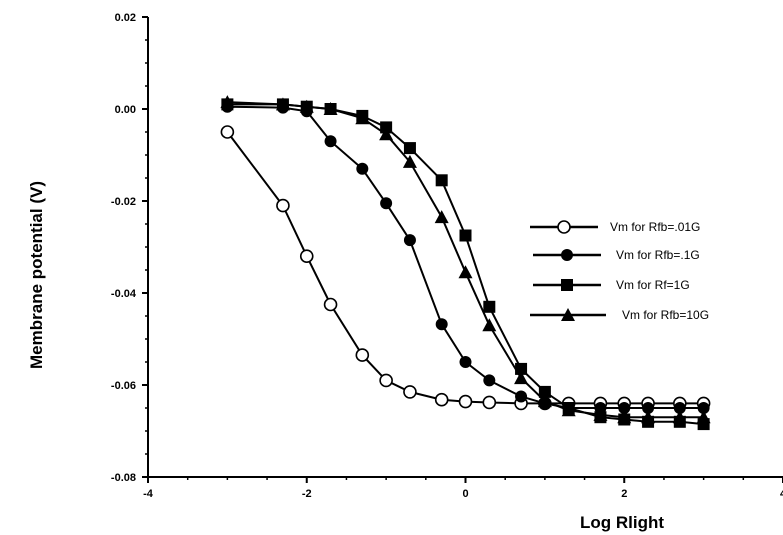  What do you see at coordinates (653, 285) in the screenshot?
I see `legend-label: Vm for Rf=1G` at bounding box center [653, 285].